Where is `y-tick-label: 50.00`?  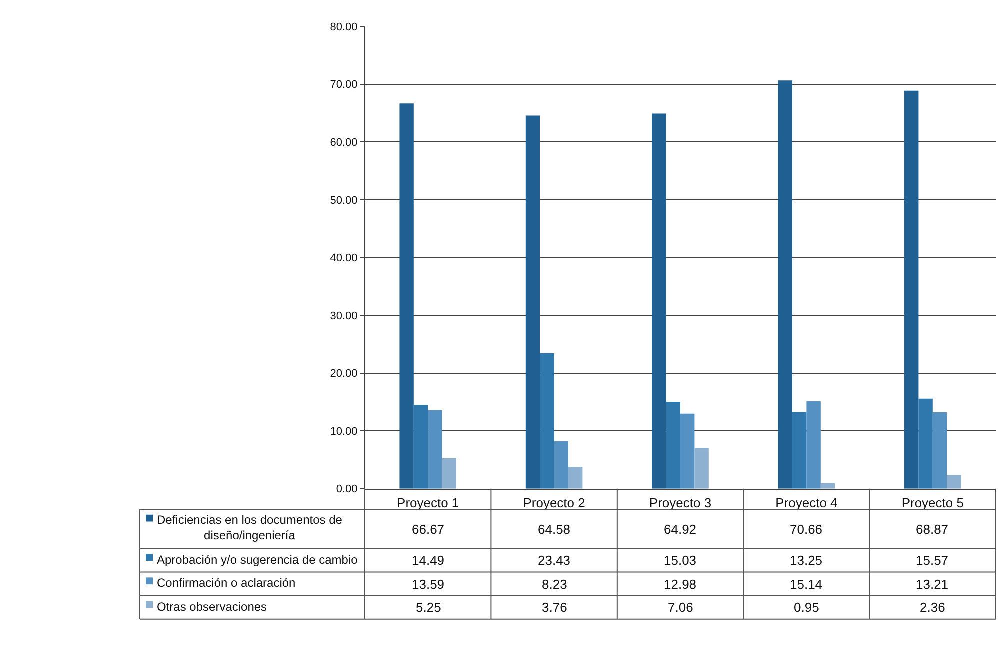
y-tick-label: 50.00 is located at coordinates (344, 200).